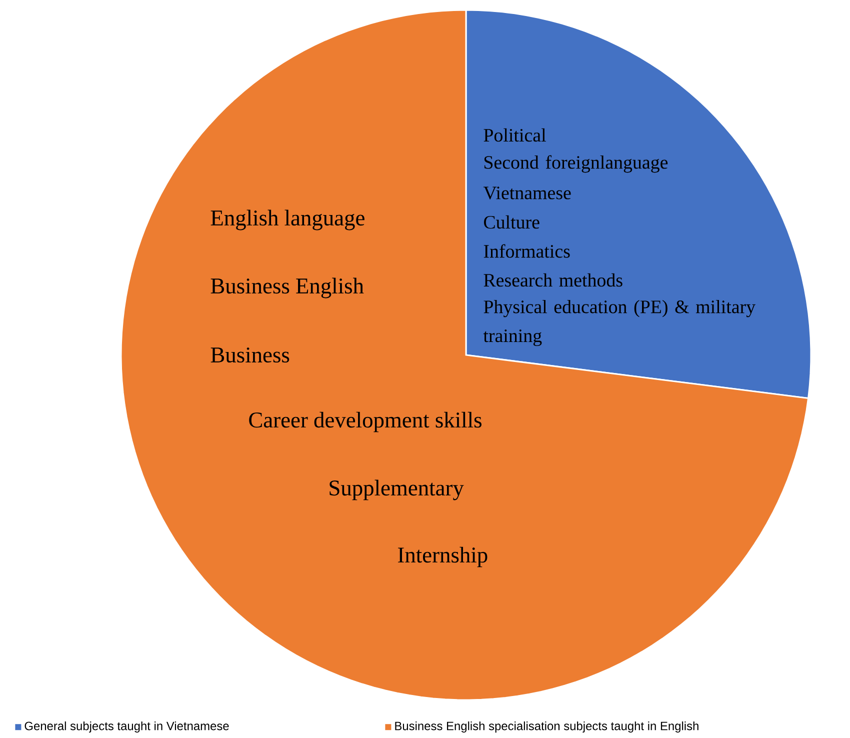 The height and width of the screenshot is (738, 850). What do you see at coordinates (512, 222) in the screenshot?
I see `text: Culture` at bounding box center [512, 222].